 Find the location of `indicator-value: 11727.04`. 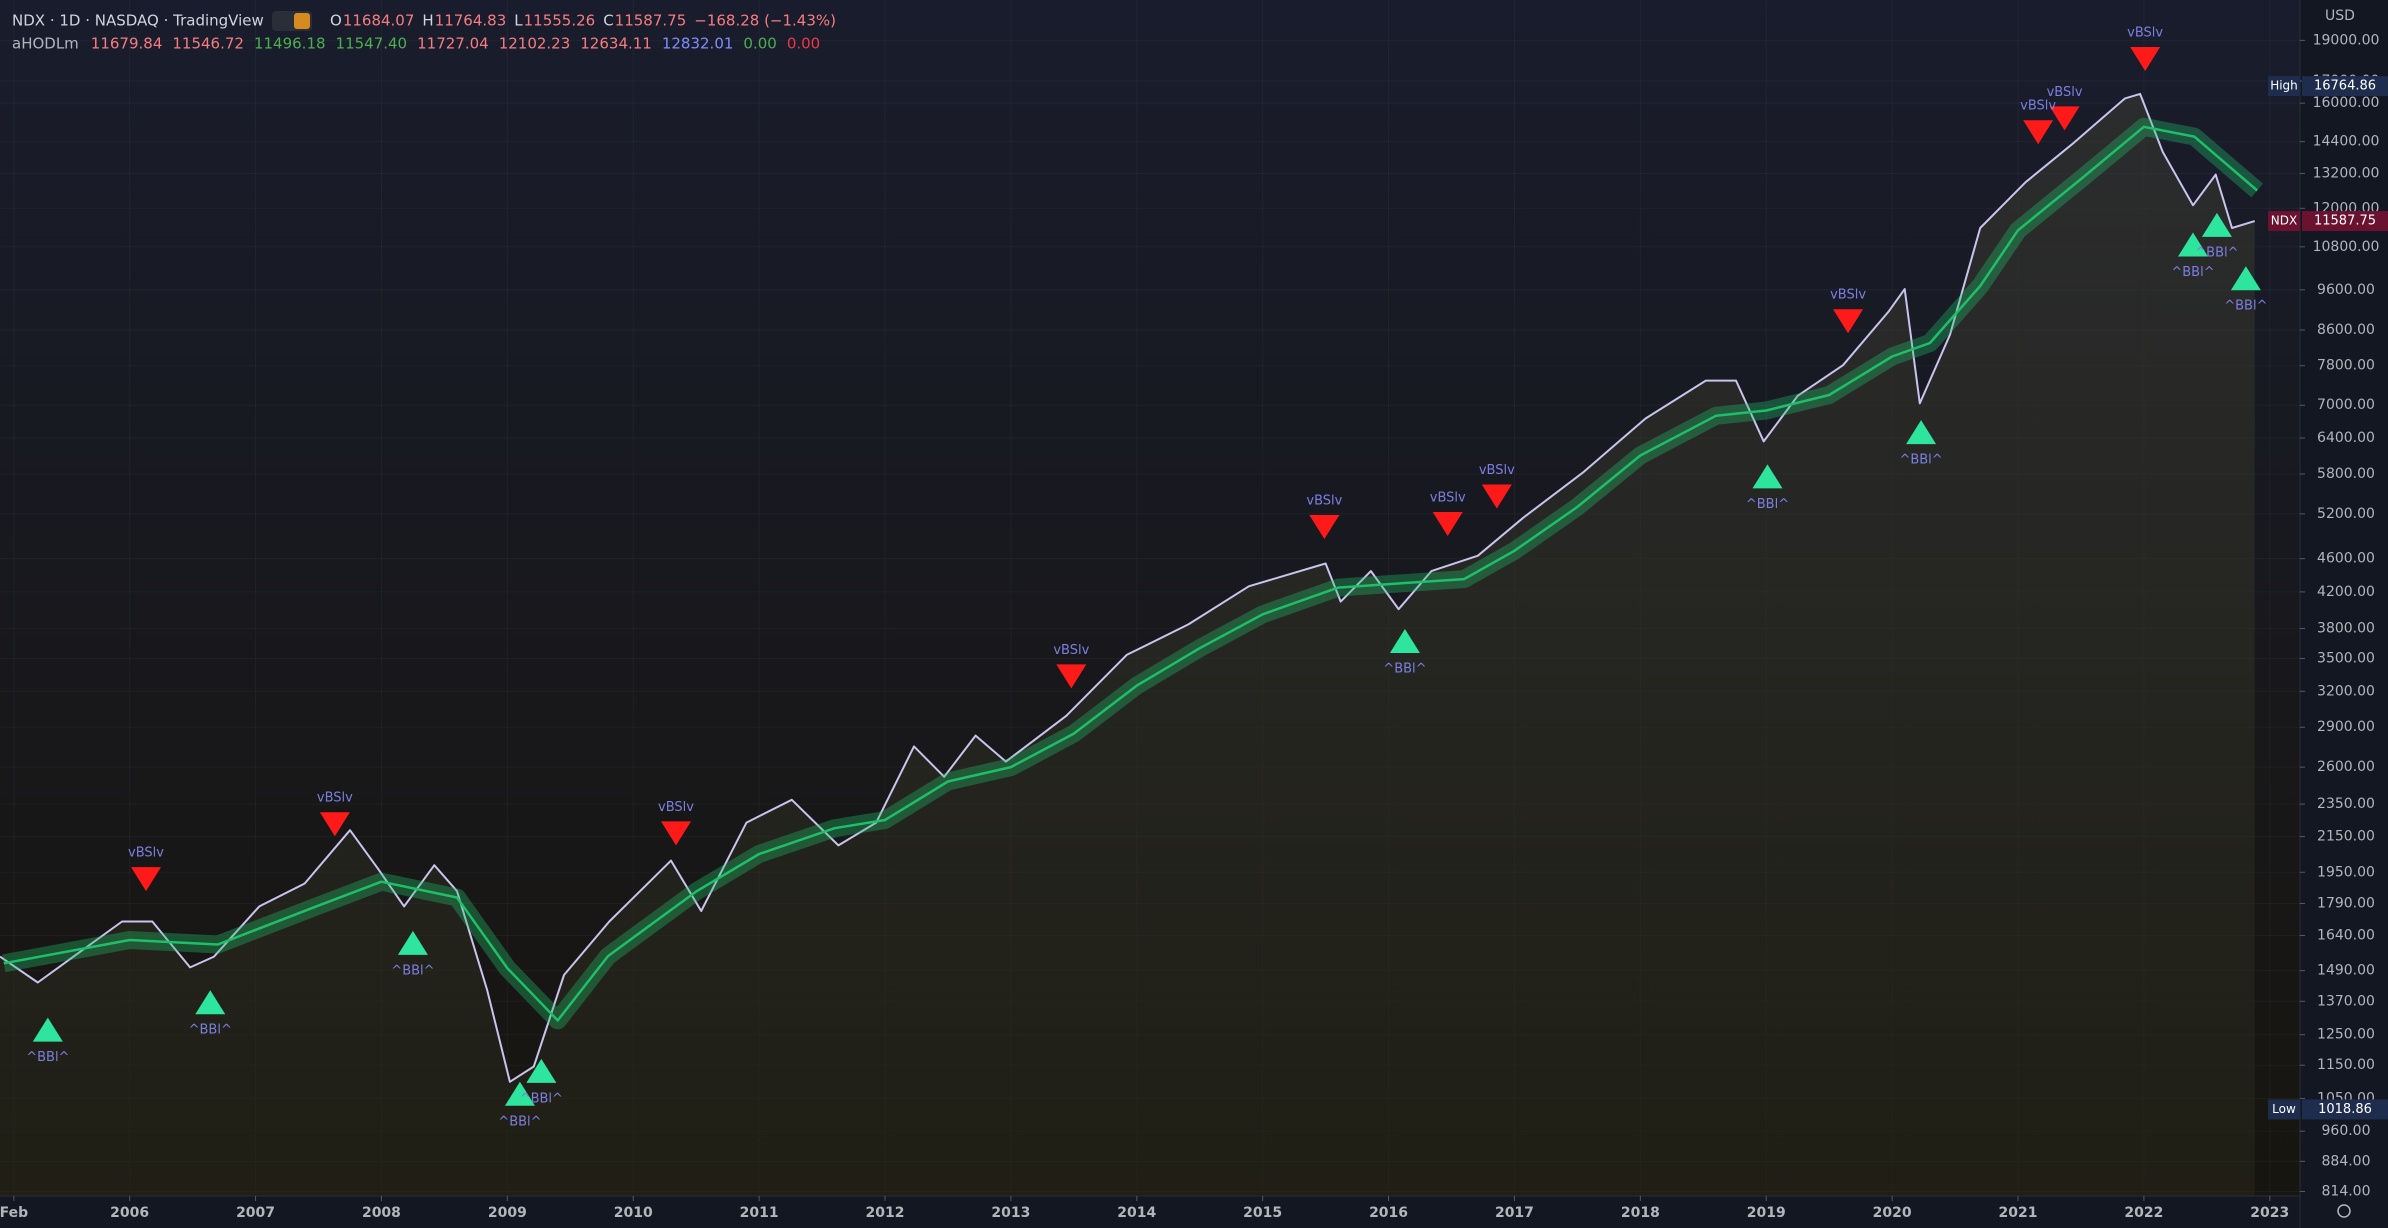

indicator-value: 11727.04 is located at coordinates (453, 44).